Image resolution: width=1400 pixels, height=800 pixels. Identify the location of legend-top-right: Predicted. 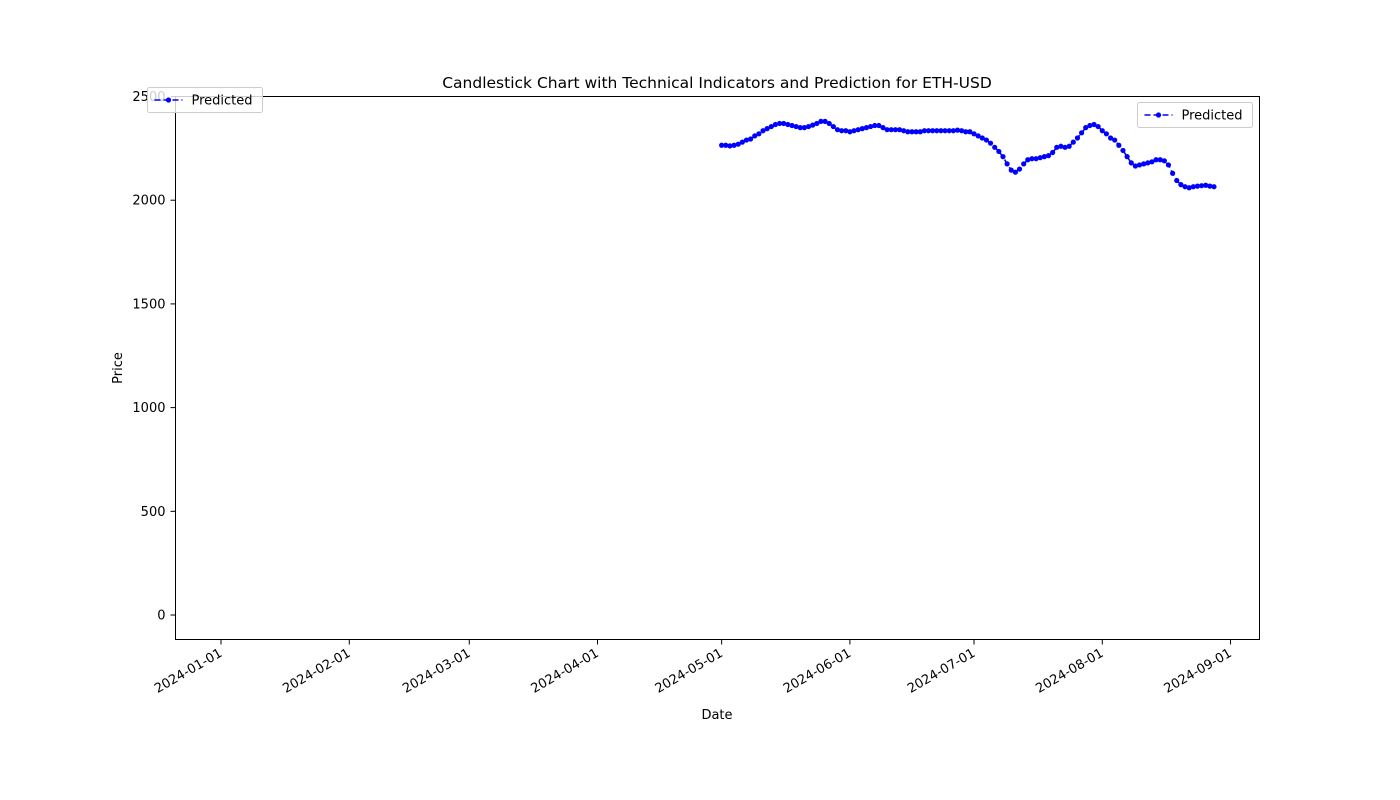
(1195, 115).